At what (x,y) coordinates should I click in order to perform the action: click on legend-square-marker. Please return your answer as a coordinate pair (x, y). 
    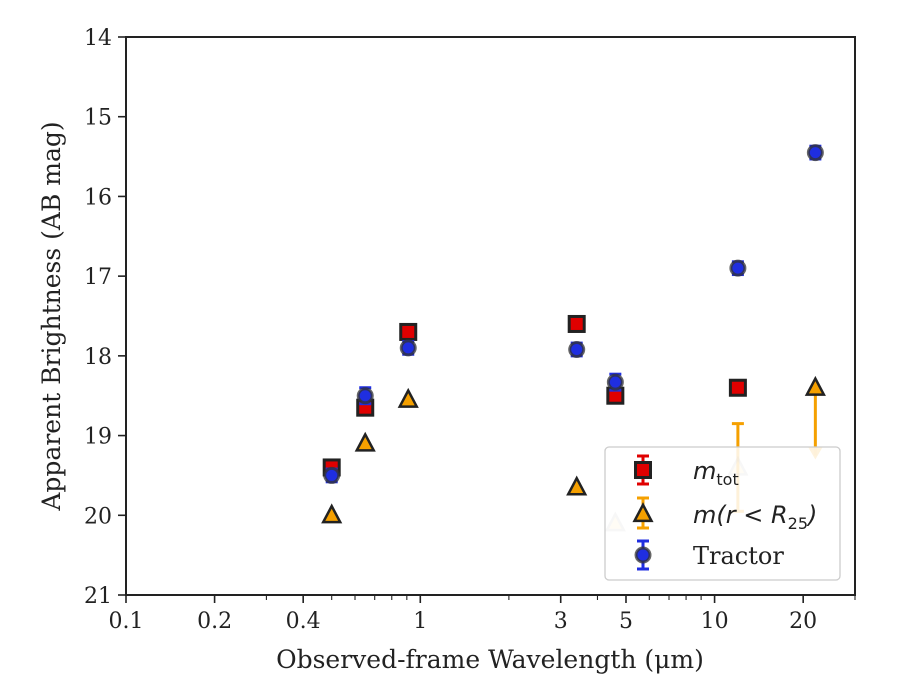
    Looking at the image, I should click on (643, 470).